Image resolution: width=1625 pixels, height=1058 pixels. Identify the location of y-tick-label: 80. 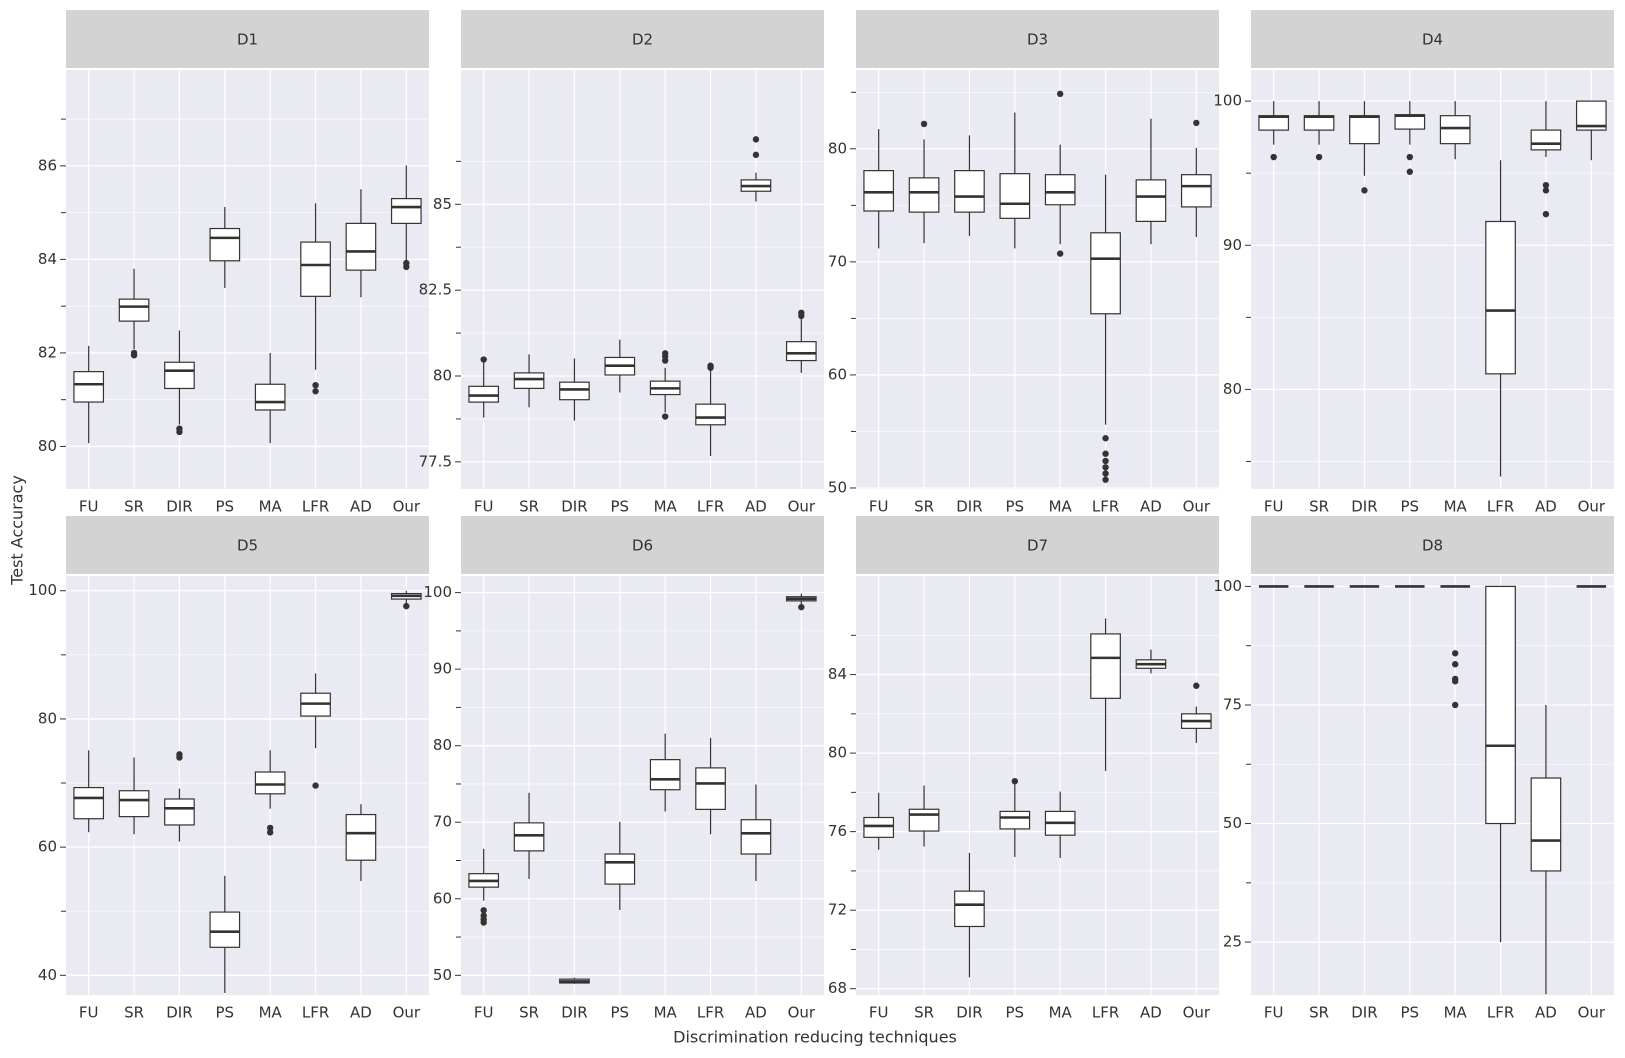
(47, 718).